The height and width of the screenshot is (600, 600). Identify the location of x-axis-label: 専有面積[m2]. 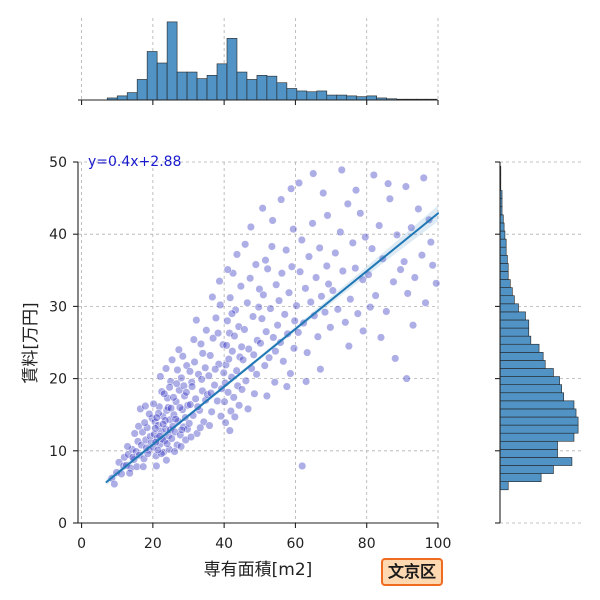
(258, 570).